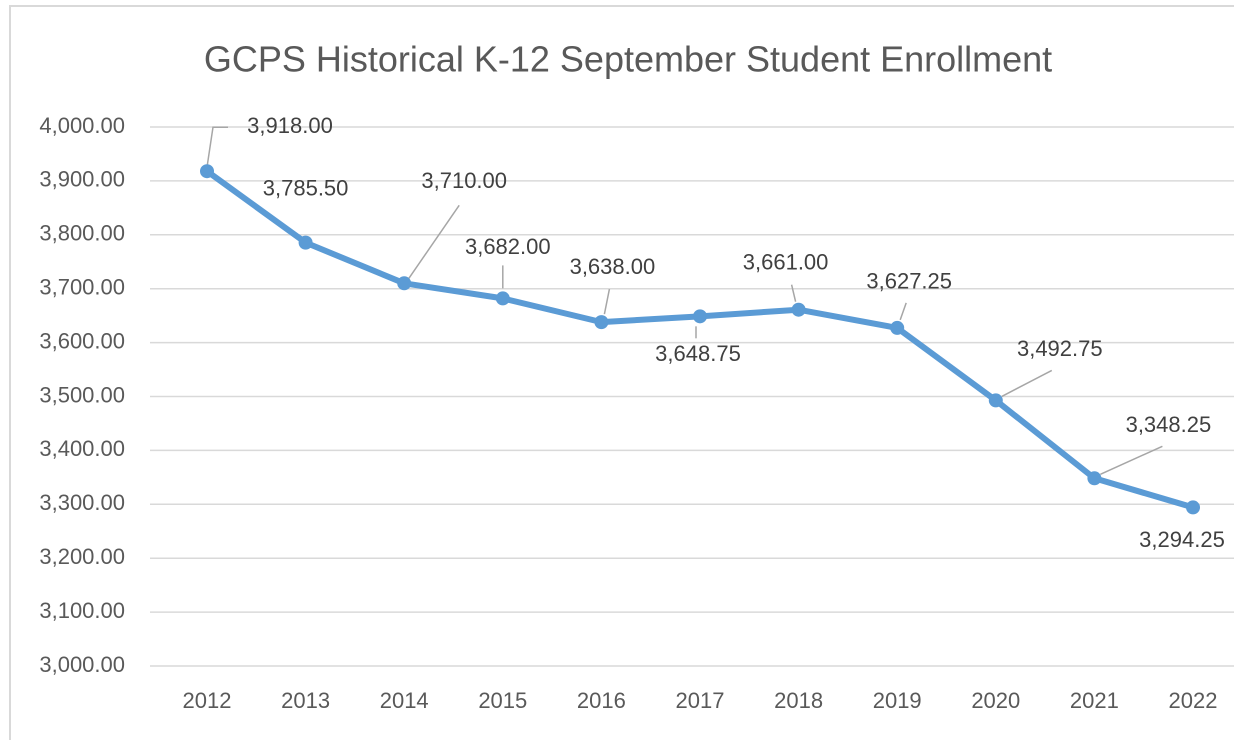 This screenshot has height=740, width=1234. I want to click on x-tick-label: 2013, so click(305, 700).